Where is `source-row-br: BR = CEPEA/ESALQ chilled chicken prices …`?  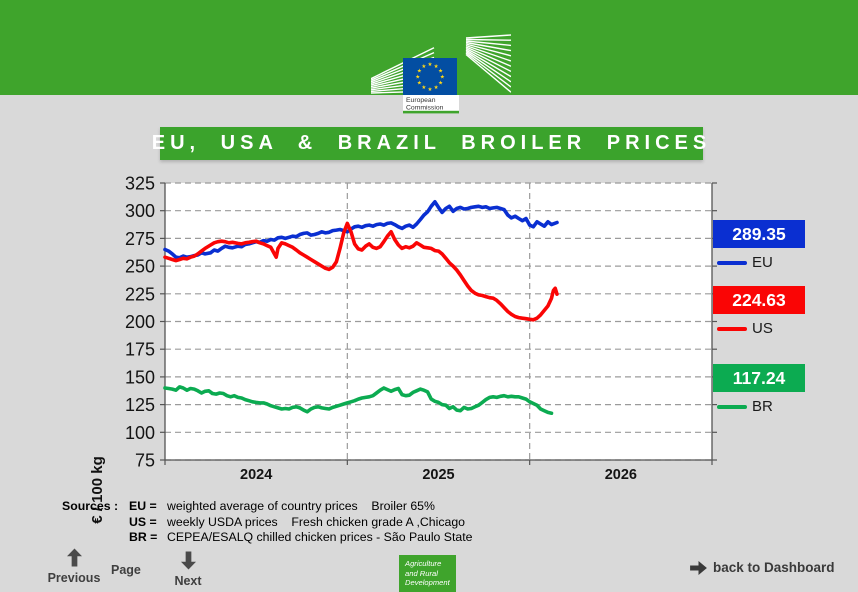
source-row-br: BR = CEPEA/ESALQ chilled chicken prices … is located at coordinates (267, 538).